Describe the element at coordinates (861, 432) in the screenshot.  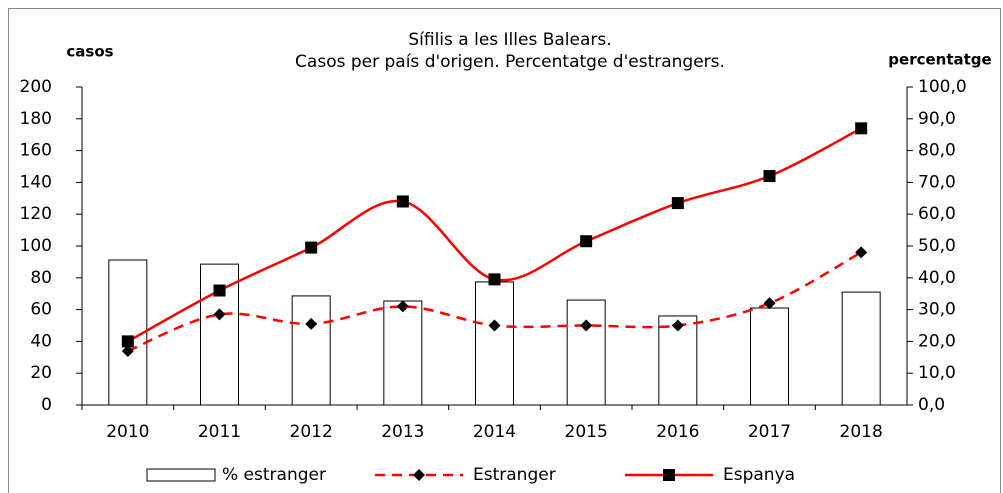
I see `x-tick-label: 2018` at that location.